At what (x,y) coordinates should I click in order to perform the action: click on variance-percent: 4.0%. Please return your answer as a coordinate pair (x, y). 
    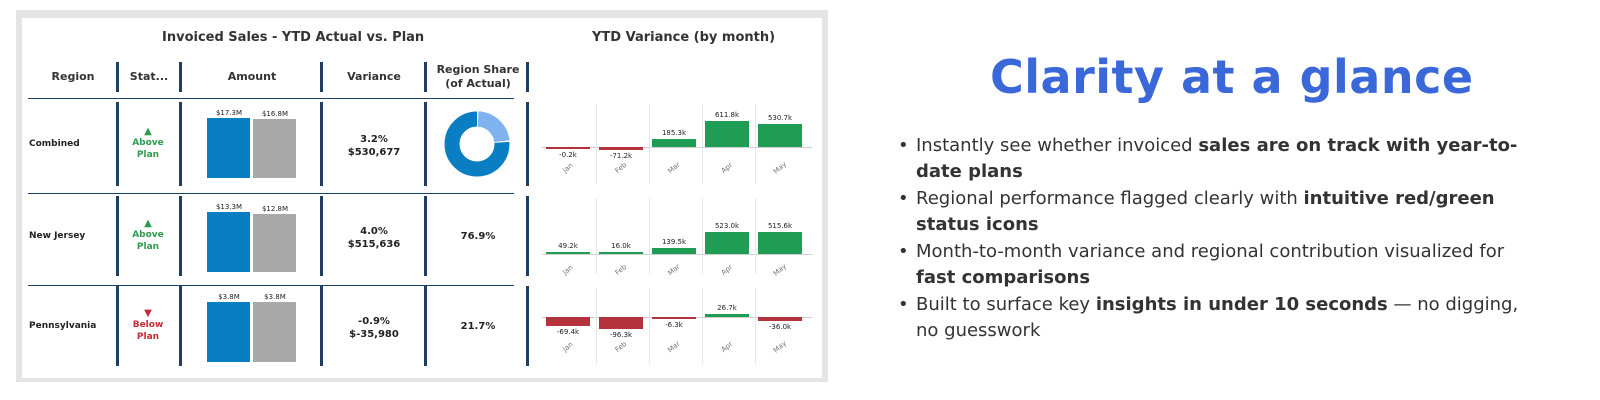
    Looking at the image, I should click on (374, 231).